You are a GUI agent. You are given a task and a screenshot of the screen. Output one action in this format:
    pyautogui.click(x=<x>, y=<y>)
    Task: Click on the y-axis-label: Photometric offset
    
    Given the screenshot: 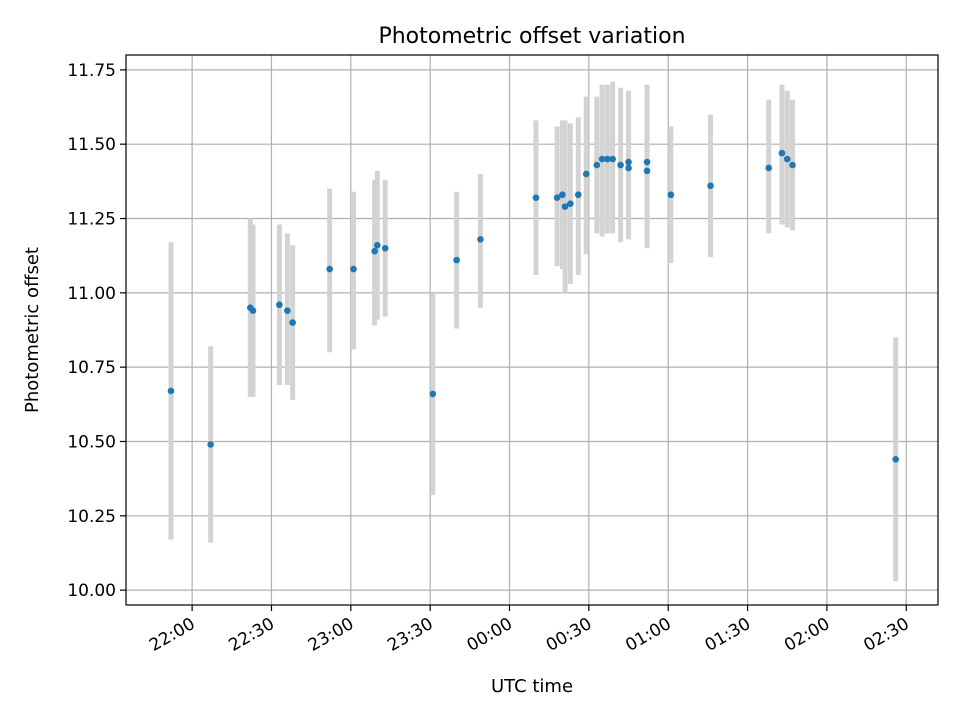 What is the action you would take?
    pyautogui.click(x=32, y=330)
    